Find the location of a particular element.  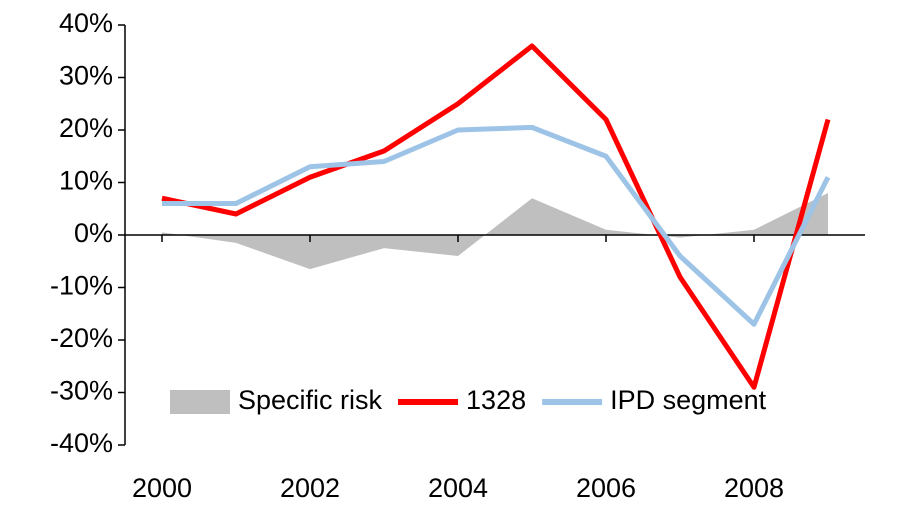

legend-swatch is located at coordinates (200, 402).